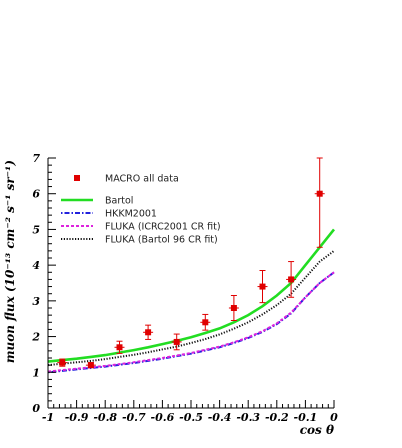 This screenshot has width=402, height=448. Describe the element at coordinates (10, 261) in the screenshot. I see `y-axis-title: muon flux (10⁻¹³ cm⁻² s⁻¹ sr⁻¹)` at that location.